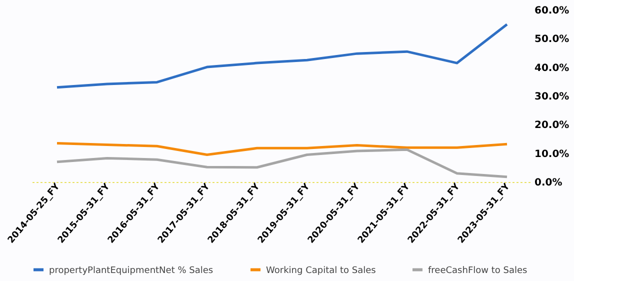  What do you see at coordinates (552, 40) in the screenshot?
I see `y-tick-label: 50.0%` at bounding box center [552, 40].